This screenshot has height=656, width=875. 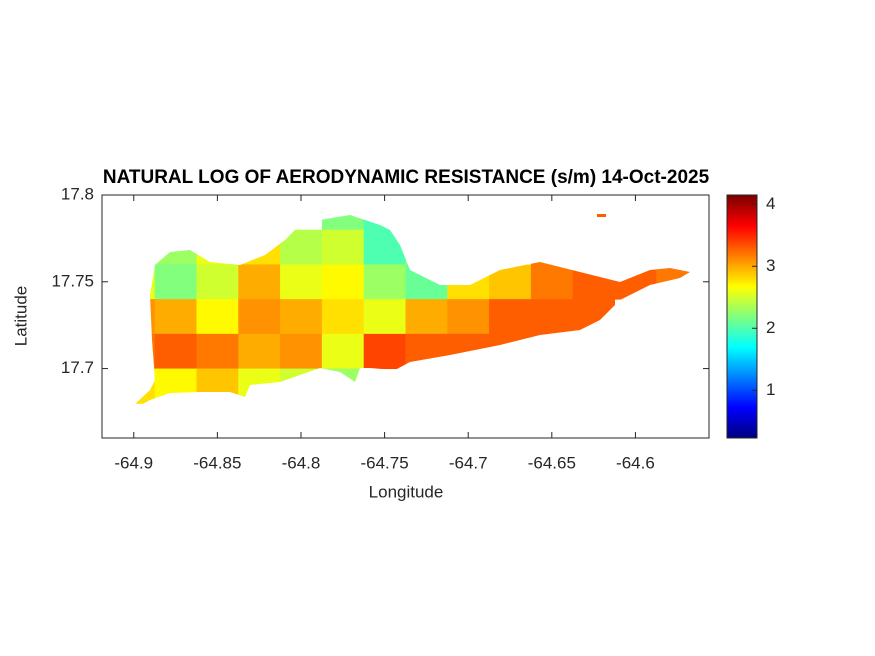 I want to click on x-tick-label: -64.75, so click(x=384, y=462).